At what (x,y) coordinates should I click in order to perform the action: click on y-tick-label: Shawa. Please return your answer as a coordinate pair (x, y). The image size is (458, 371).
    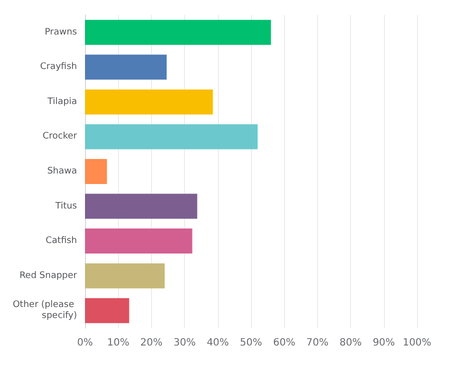
    Looking at the image, I should click on (62, 171).